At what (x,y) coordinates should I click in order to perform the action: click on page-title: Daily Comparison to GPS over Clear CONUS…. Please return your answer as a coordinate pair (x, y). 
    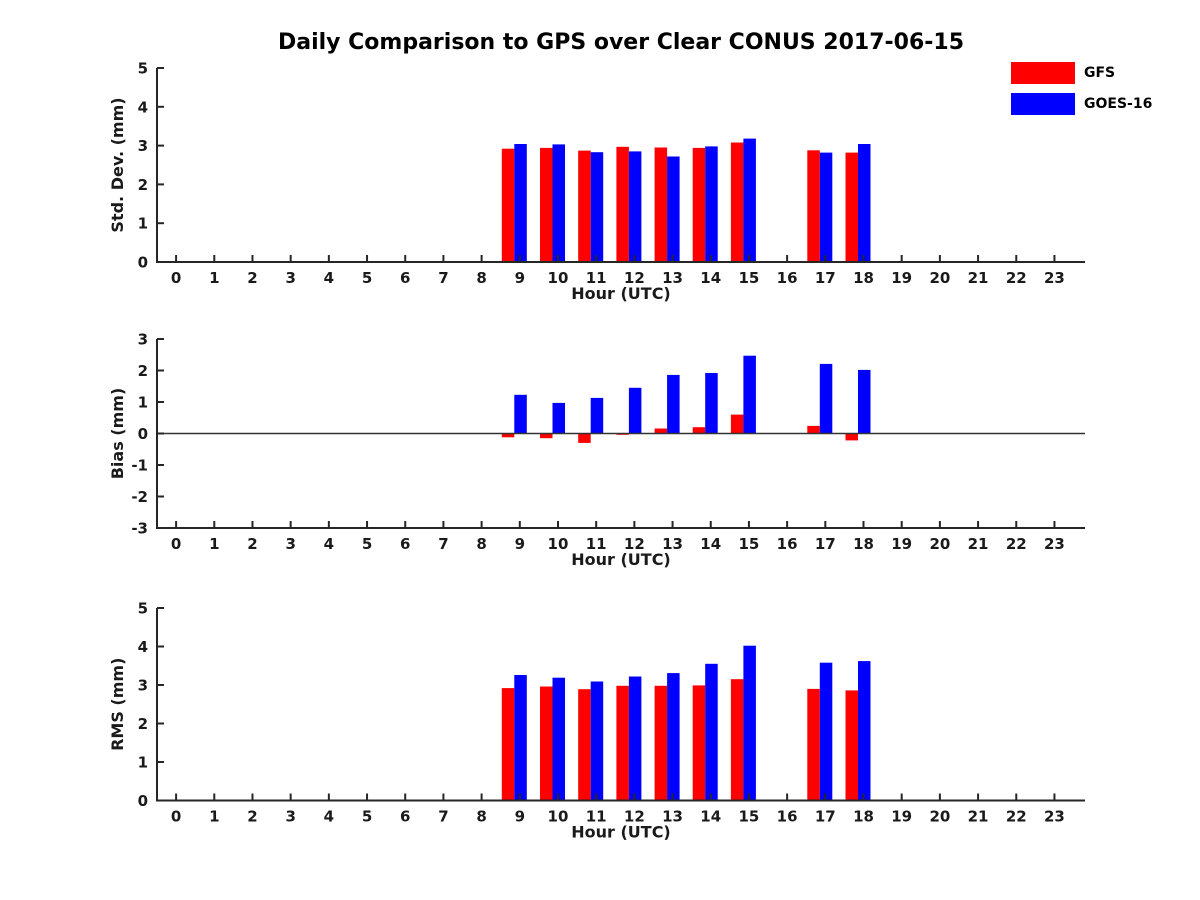
    Looking at the image, I should click on (621, 42).